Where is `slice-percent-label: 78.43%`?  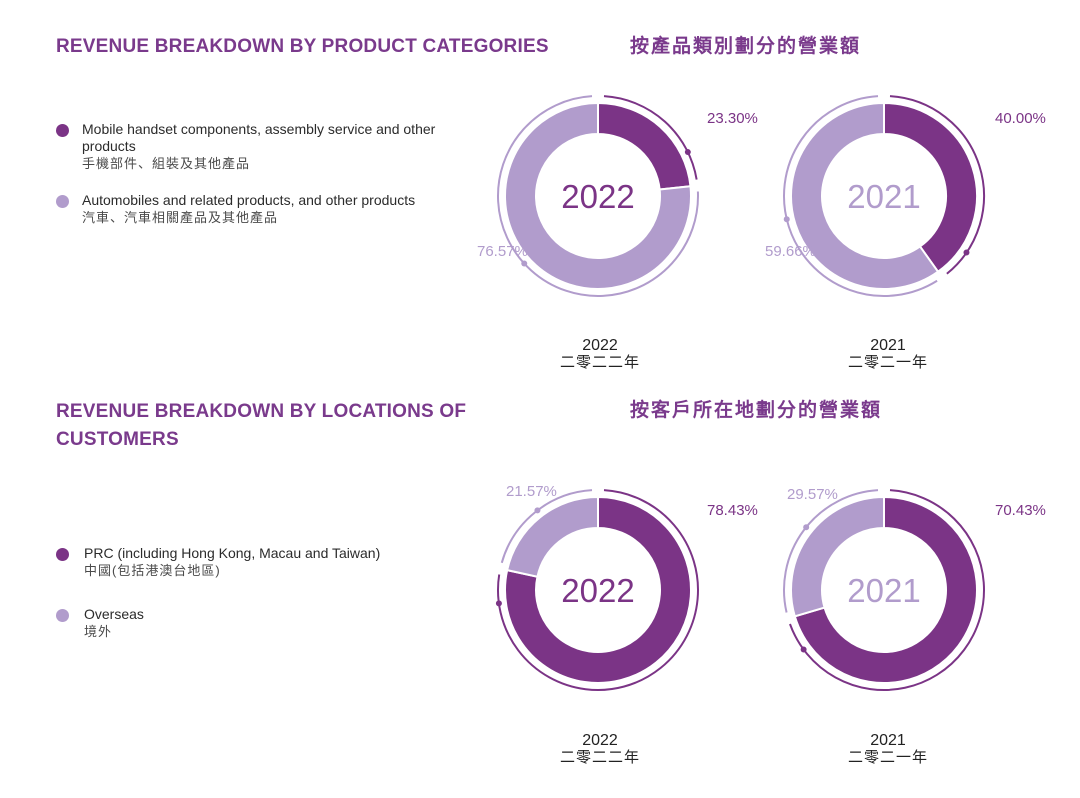
slice-percent-label: 78.43% is located at coordinates (732, 510).